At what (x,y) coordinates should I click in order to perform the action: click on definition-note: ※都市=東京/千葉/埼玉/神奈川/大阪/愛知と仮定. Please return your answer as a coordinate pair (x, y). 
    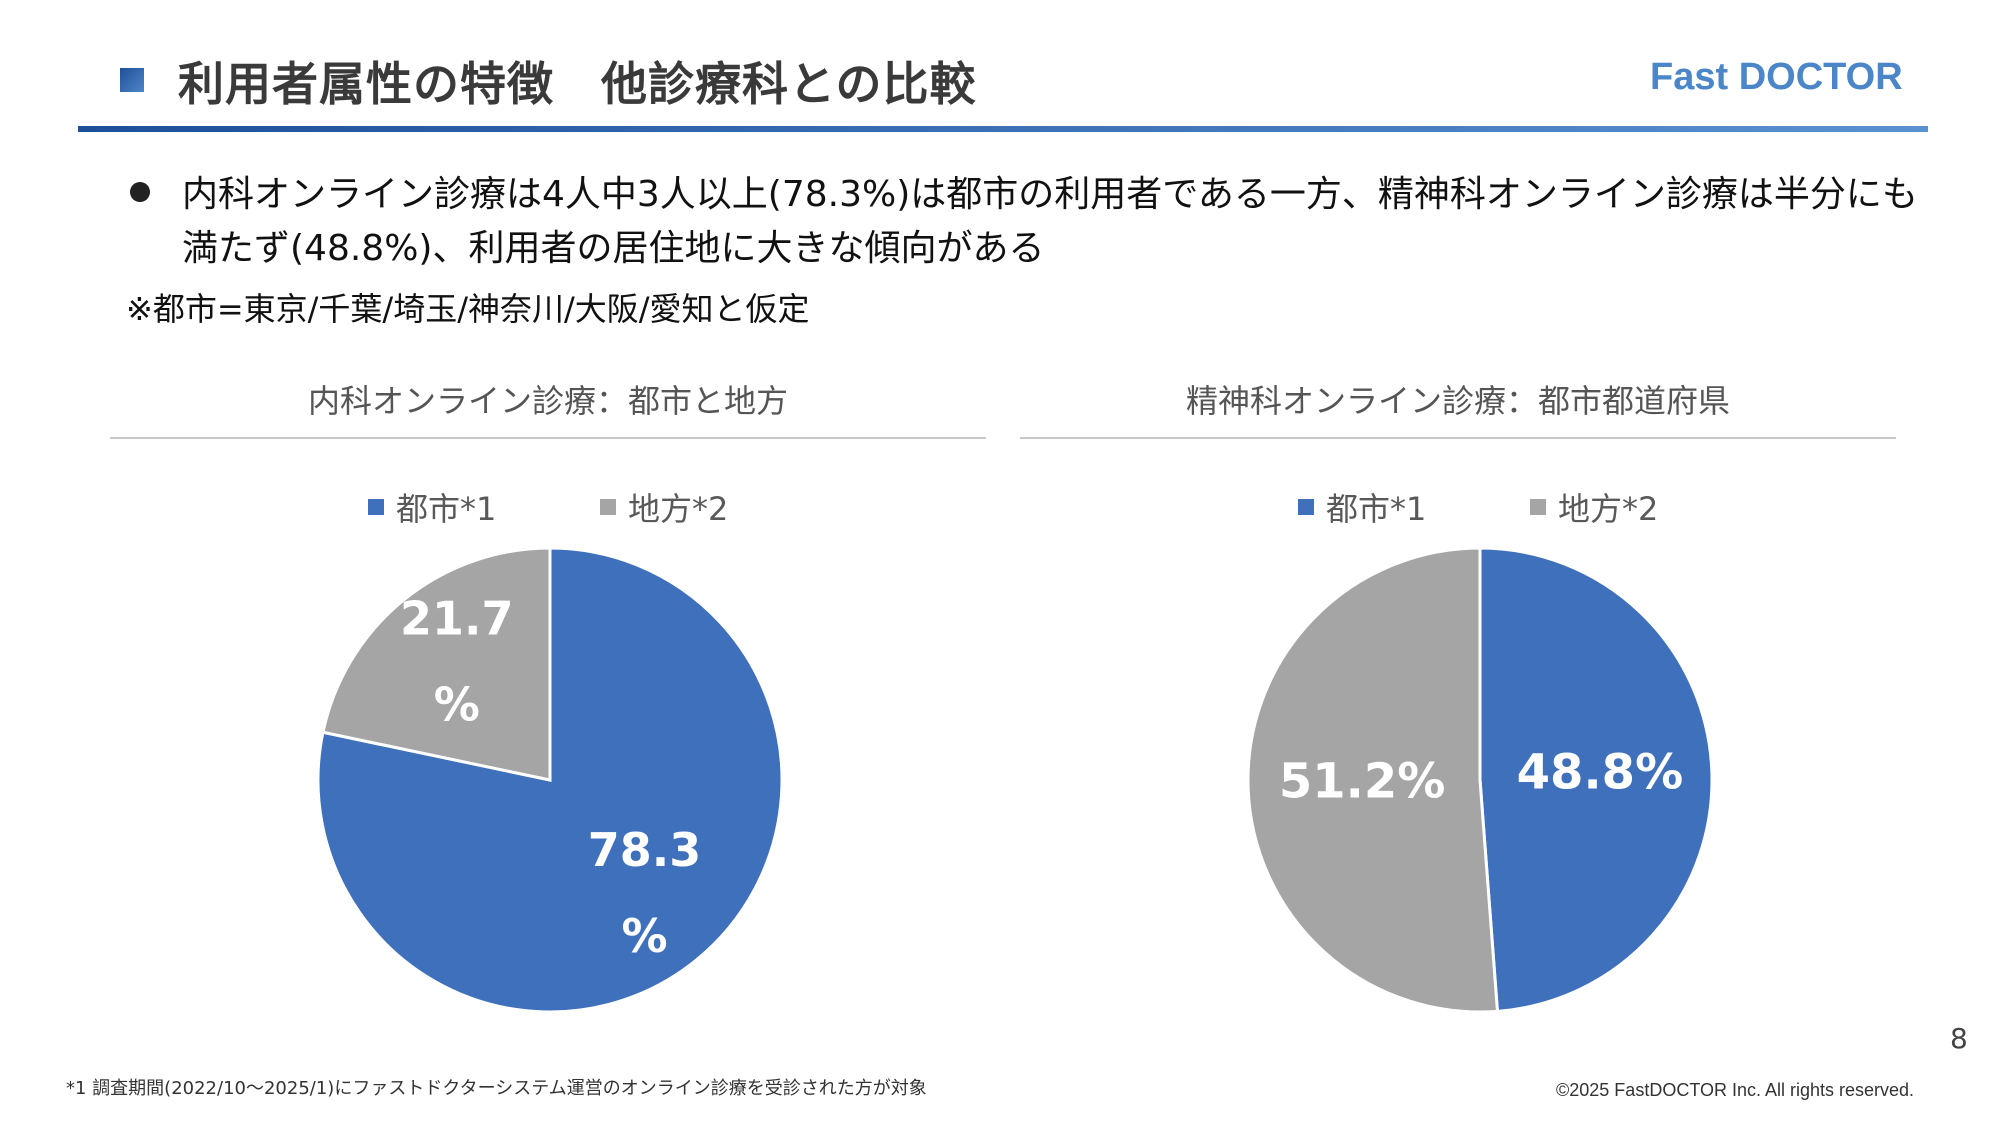
    Looking at the image, I should click on (468, 309).